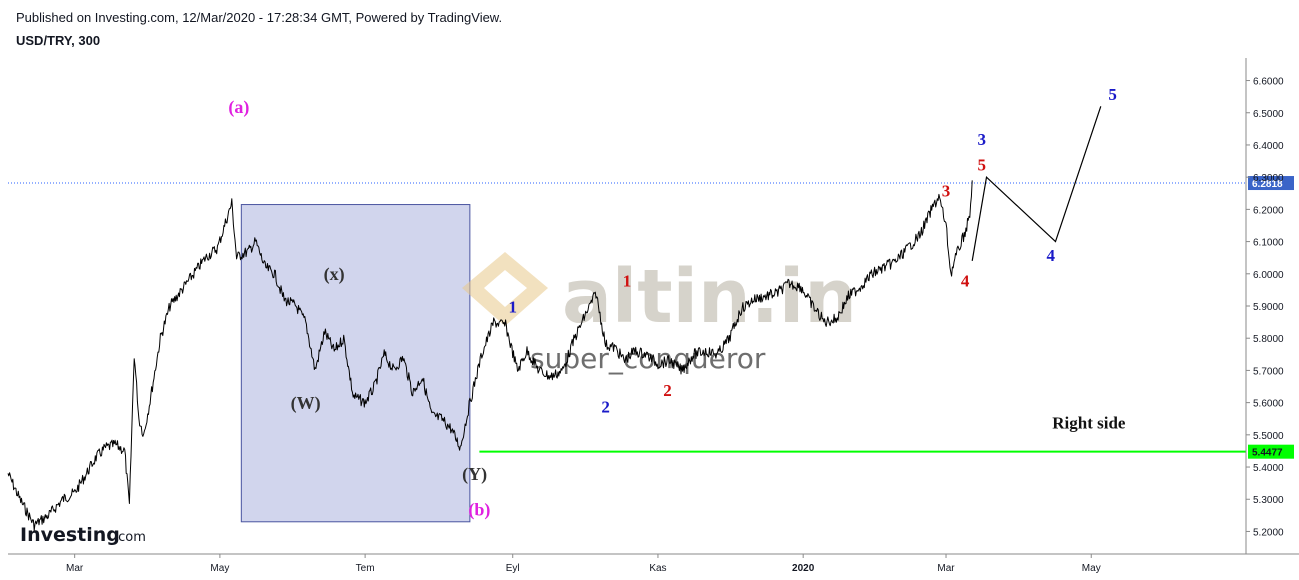 The width and height of the screenshot is (1299, 580). What do you see at coordinates (219, 568) in the screenshot?
I see `x-tick-label-1: May` at bounding box center [219, 568].